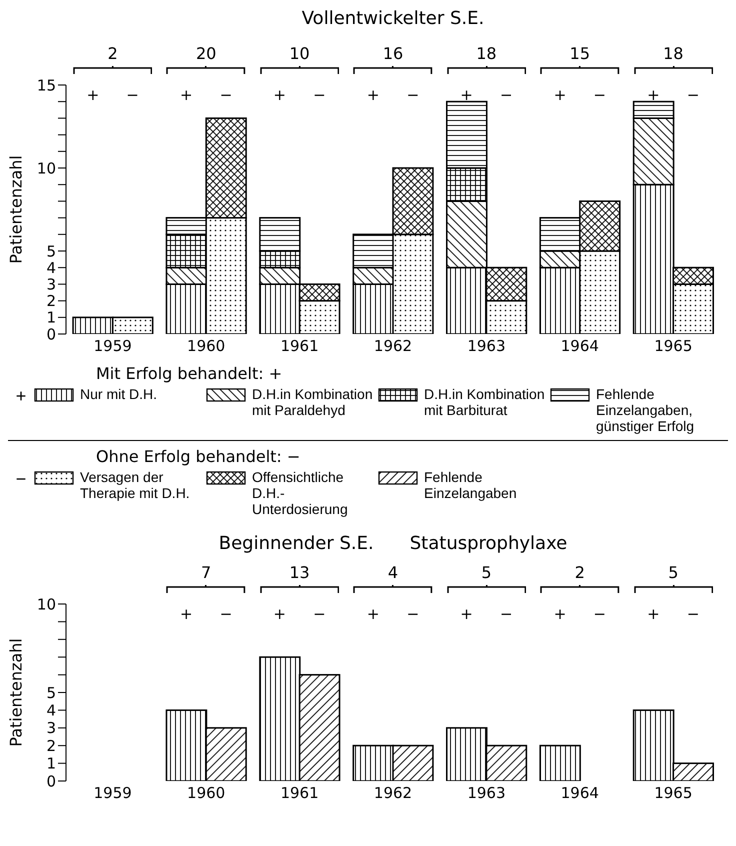 This screenshot has width=736, height=846. I want to click on legend-label: D.H.in Kombination mit Barbiturat, so click(485, 402).